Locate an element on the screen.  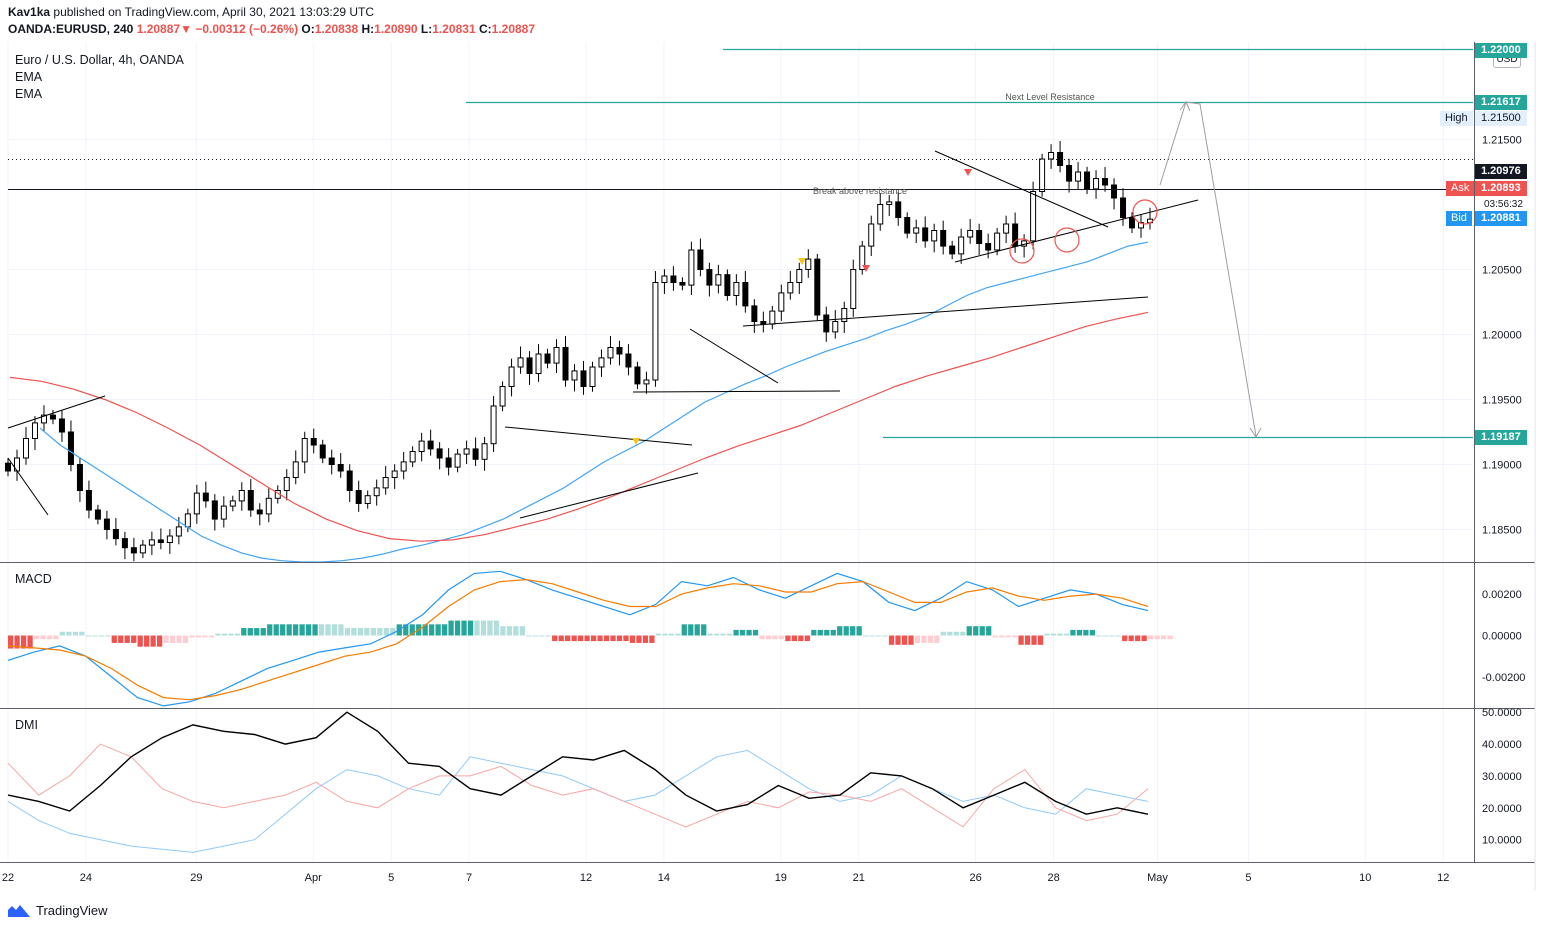
dmi-label: DMI is located at coordinates (26, 725).